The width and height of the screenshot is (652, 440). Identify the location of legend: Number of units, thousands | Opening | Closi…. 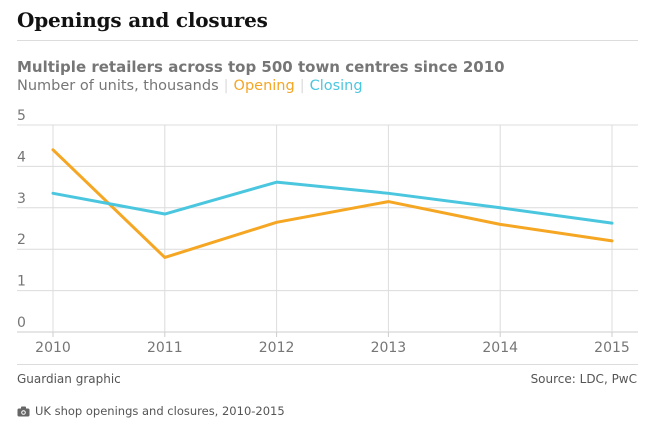
(190, 86).